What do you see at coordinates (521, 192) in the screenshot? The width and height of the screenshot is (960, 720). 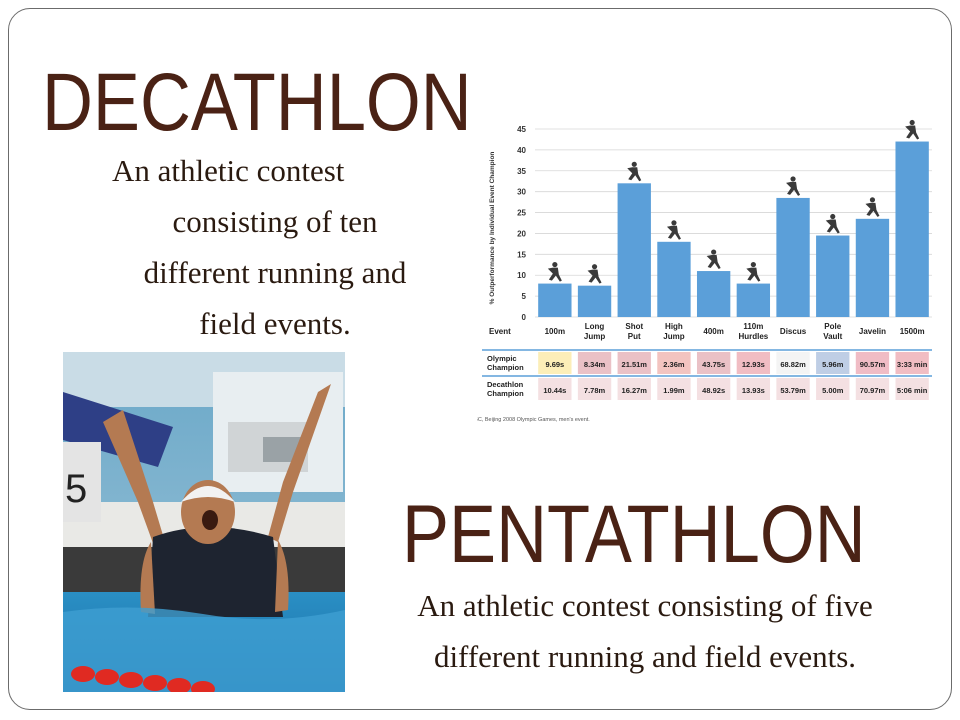 I see `y-tick-label: 30` at bounding box center [521, 192].